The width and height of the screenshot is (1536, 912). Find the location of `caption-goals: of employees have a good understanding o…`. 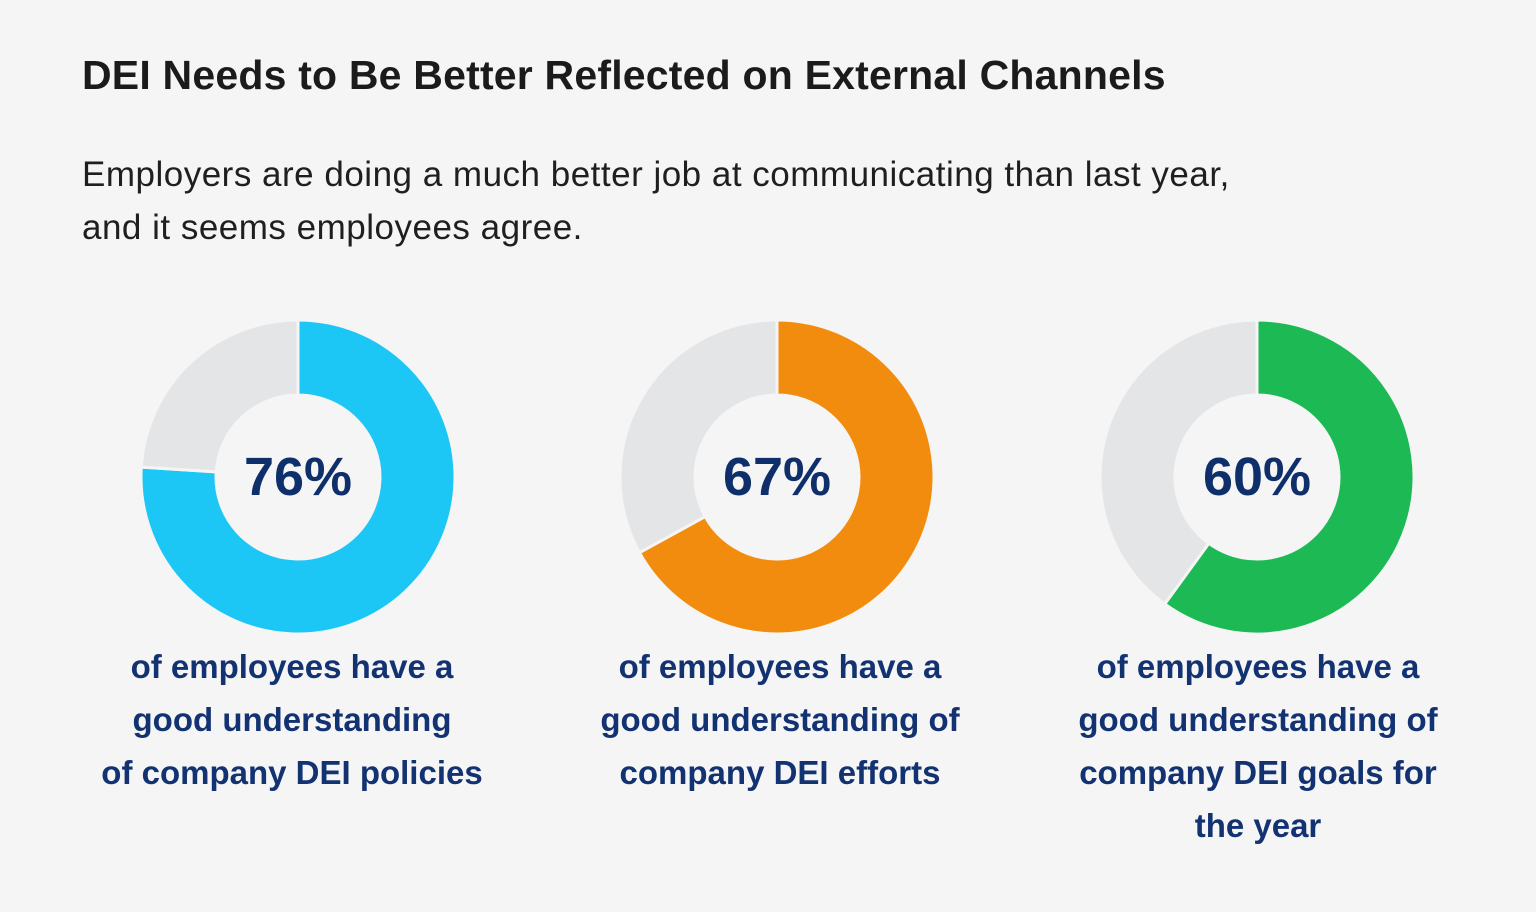

caption-goals: of employees have a good understanding o… is located at coordinates (1258, 746).